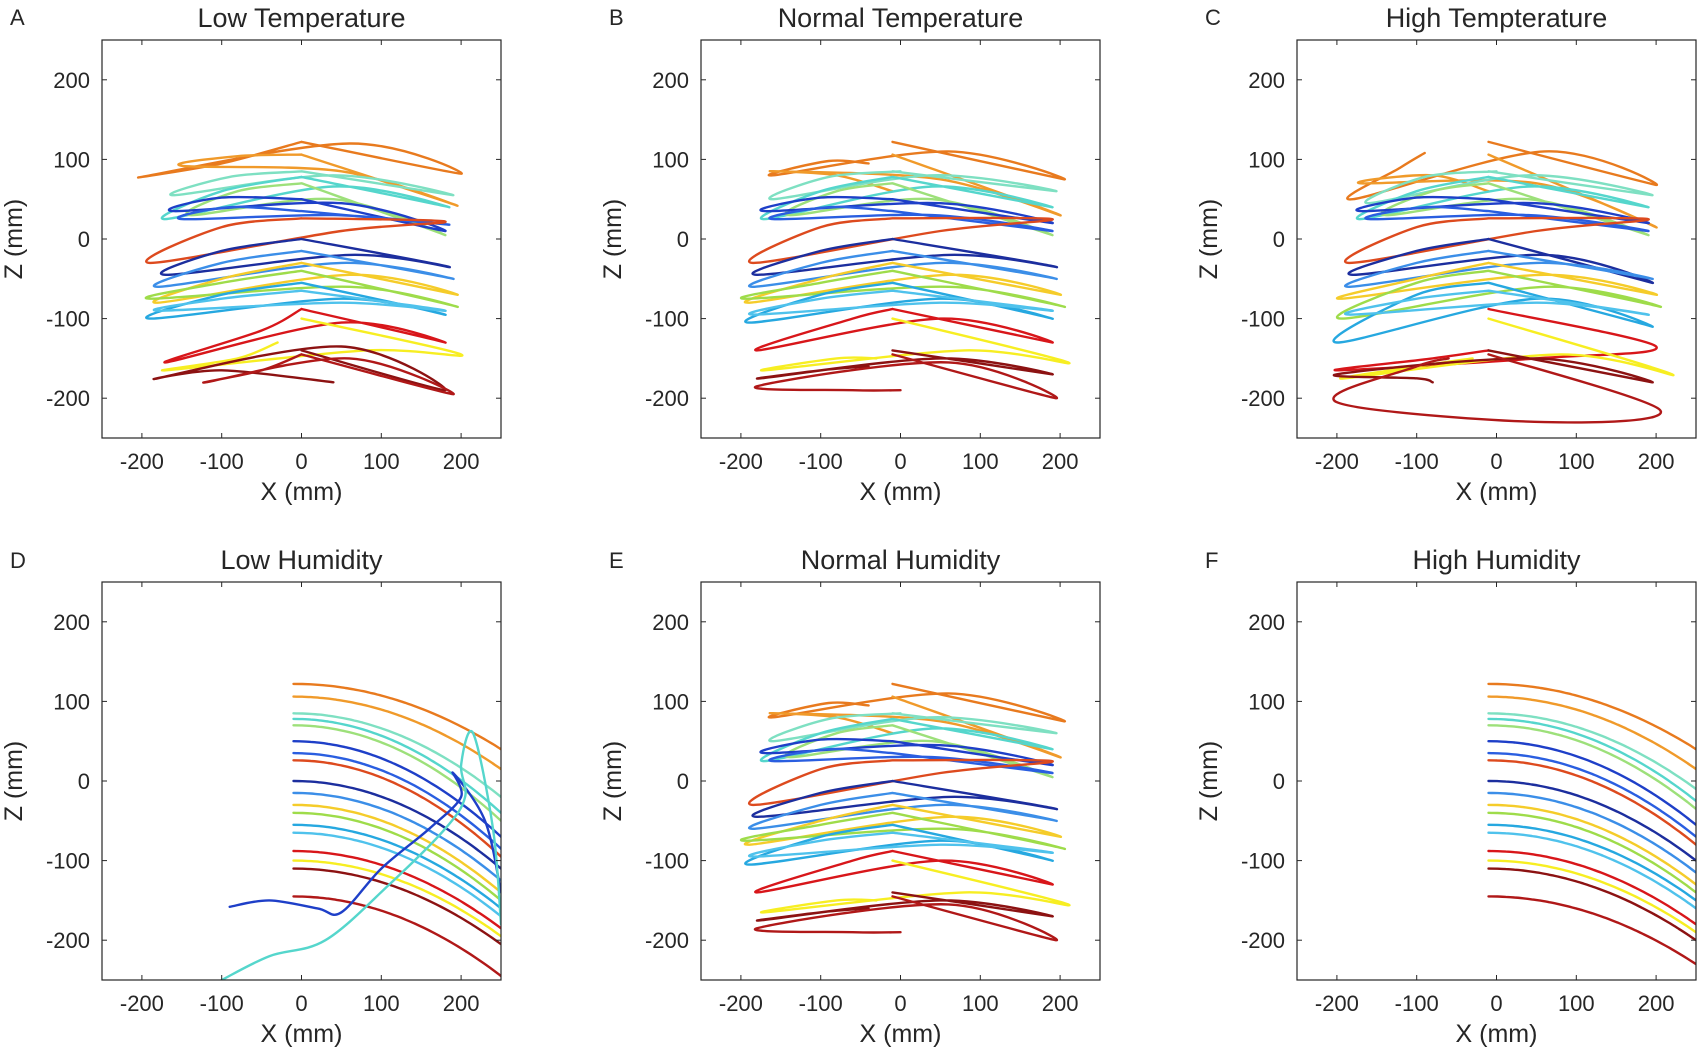 The image size is (1700, 1048). I want to click on series-group, so click(300, 268).